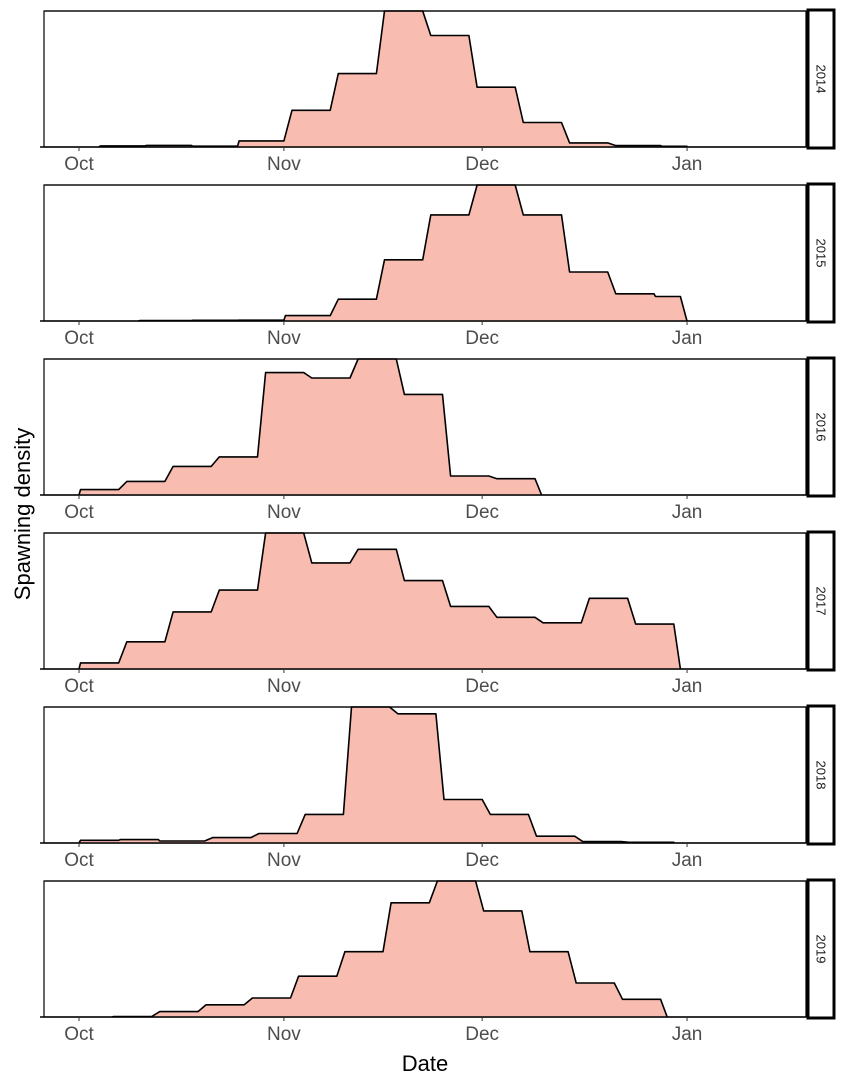 This screenshot has height=1085, width=845. I want to click on facet-panel-2017: Oct Nov Dec Jan 2017, so click(438, 613).